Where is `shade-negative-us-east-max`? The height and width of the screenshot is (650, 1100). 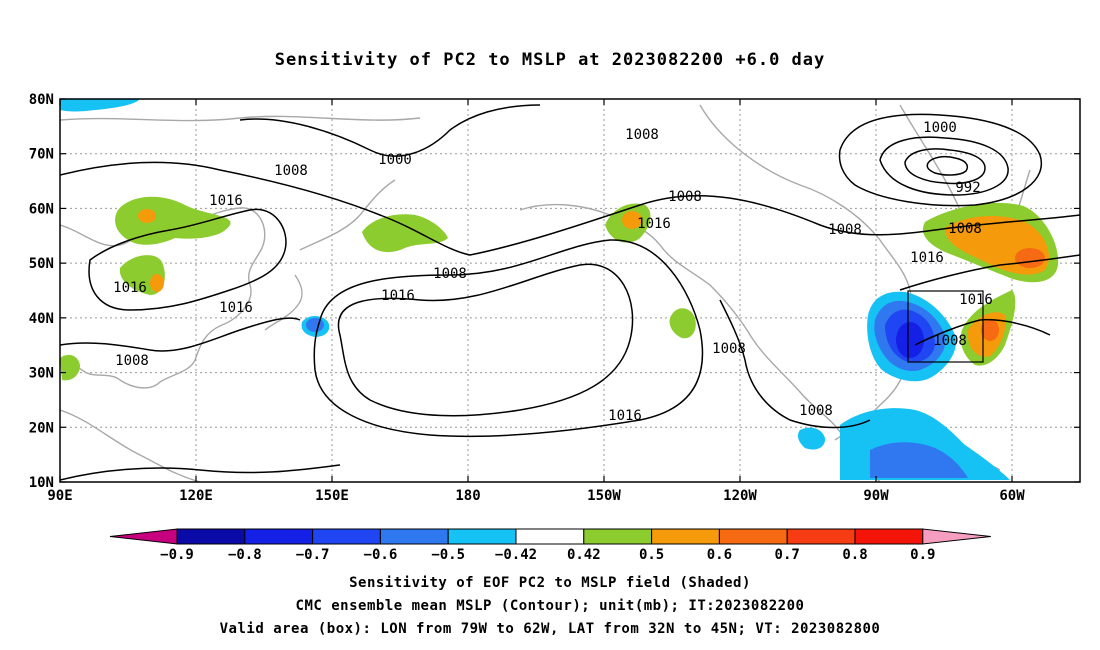
shade-negative-us-east-max is located at coordinates (910, 340).